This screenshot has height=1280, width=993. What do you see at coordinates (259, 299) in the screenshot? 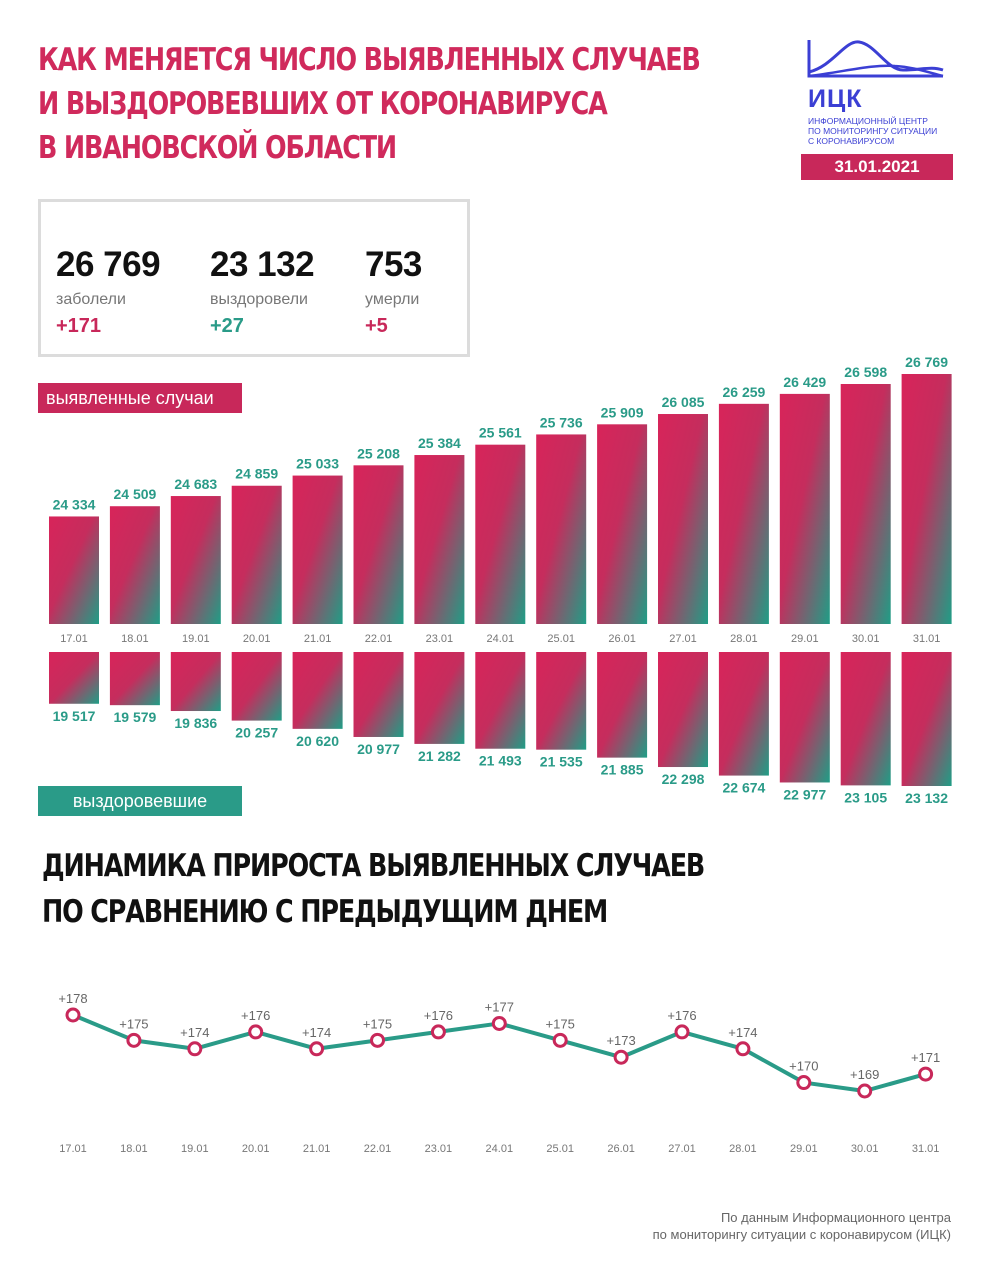
I see `stat-label: выздоровели` at bounding box center [259, 299].